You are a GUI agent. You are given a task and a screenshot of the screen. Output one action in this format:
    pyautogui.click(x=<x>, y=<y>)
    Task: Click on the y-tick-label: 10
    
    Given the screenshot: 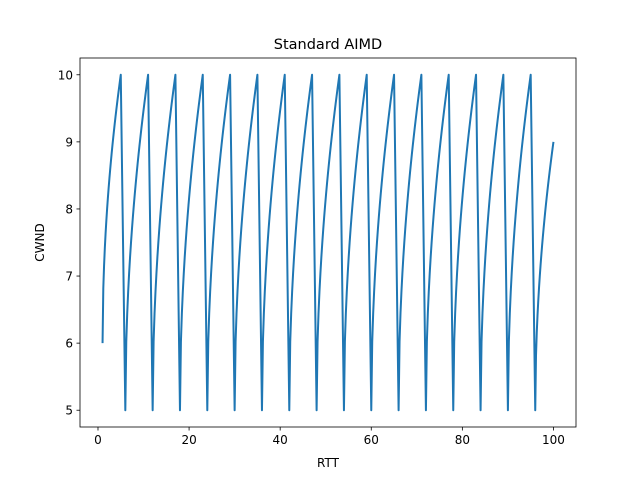 What is the action you would take?
    pyautogui.click(x=65, y=75)
    